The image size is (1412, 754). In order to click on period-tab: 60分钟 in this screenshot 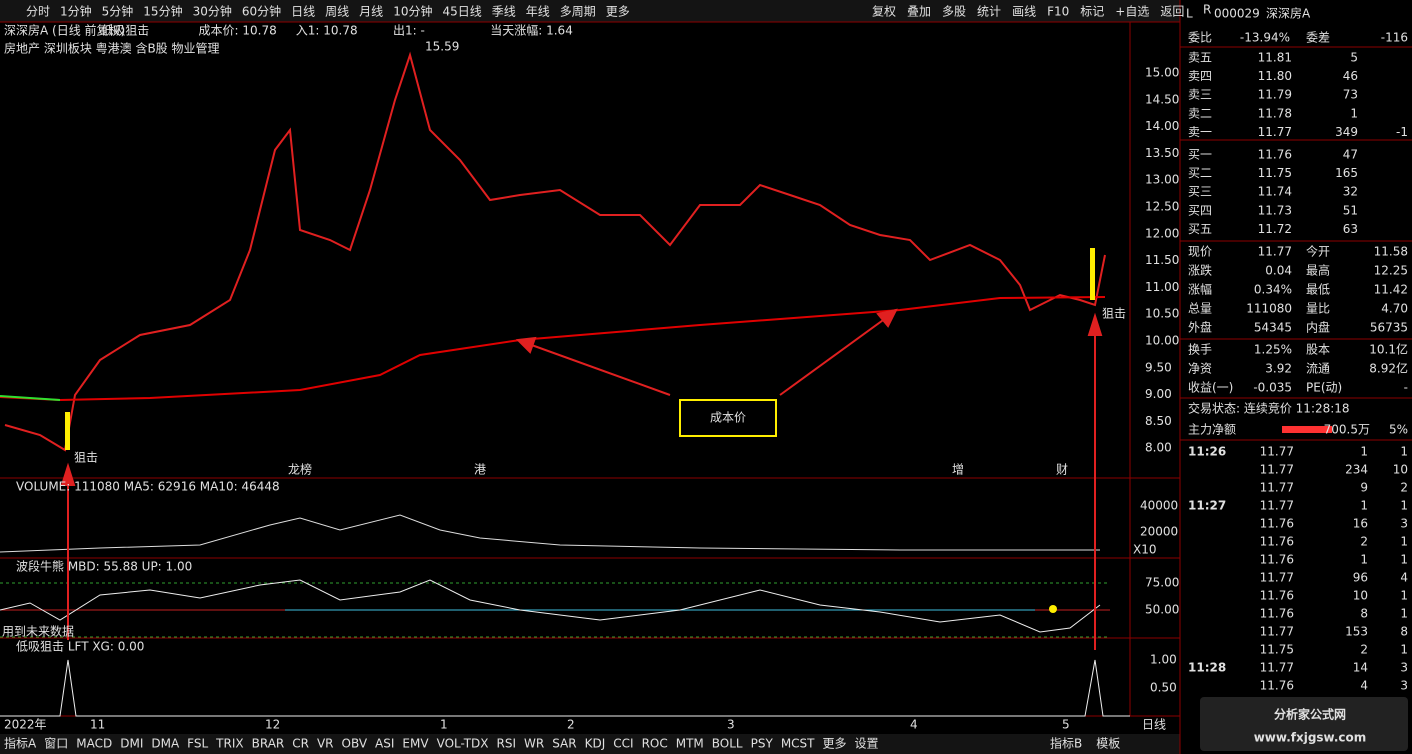, I will do `click(261, 11)`.